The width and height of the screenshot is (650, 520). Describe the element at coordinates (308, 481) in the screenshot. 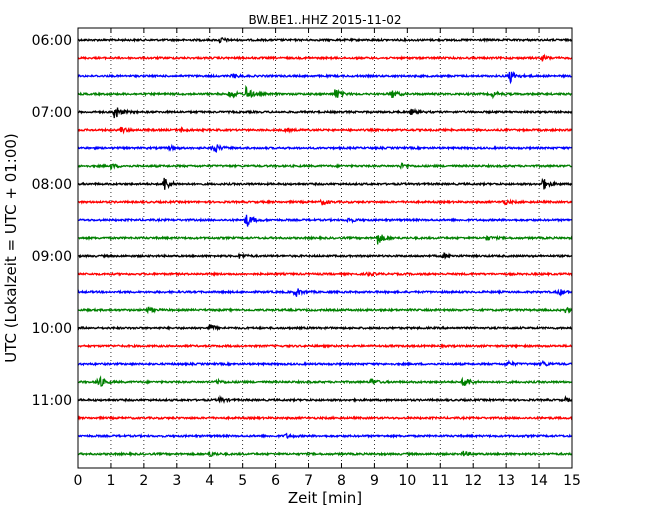

I see `x-tick-label: 7` at that location.